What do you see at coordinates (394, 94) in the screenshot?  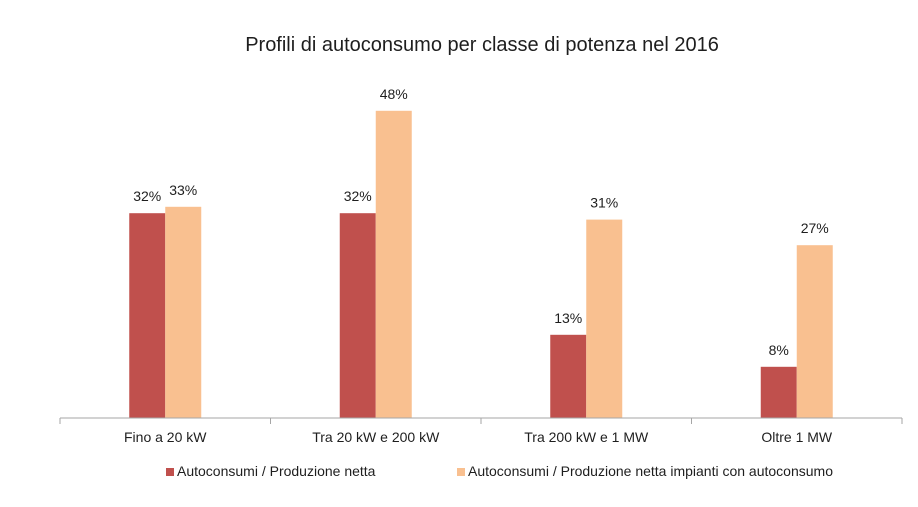 I see `data-label: 48%` at bounding box center [394, 94].